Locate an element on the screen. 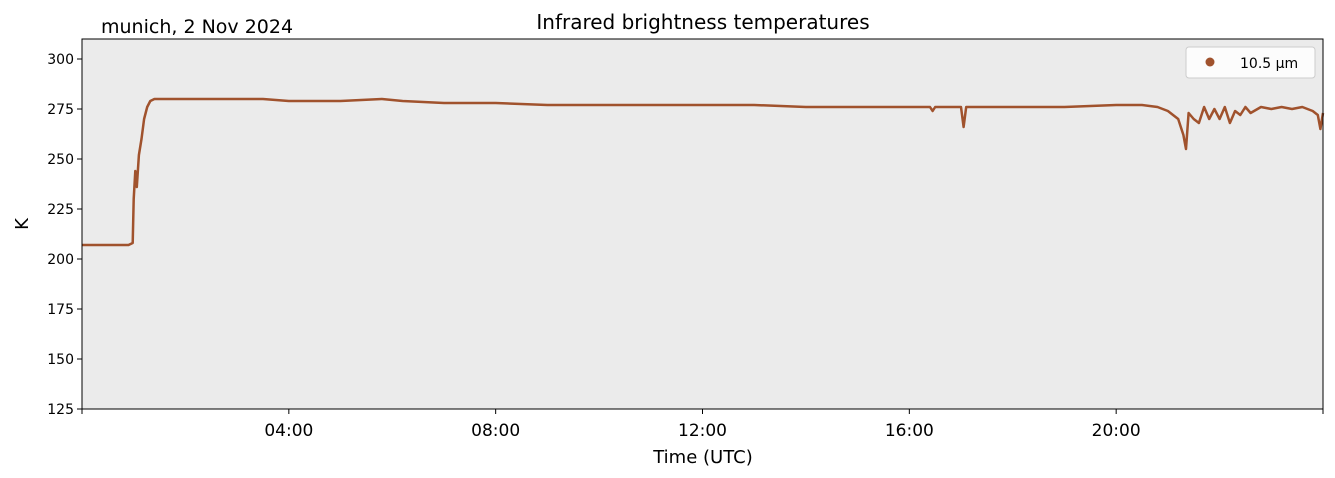  y-tick-label: 225 is located at coordinates (60, 210).